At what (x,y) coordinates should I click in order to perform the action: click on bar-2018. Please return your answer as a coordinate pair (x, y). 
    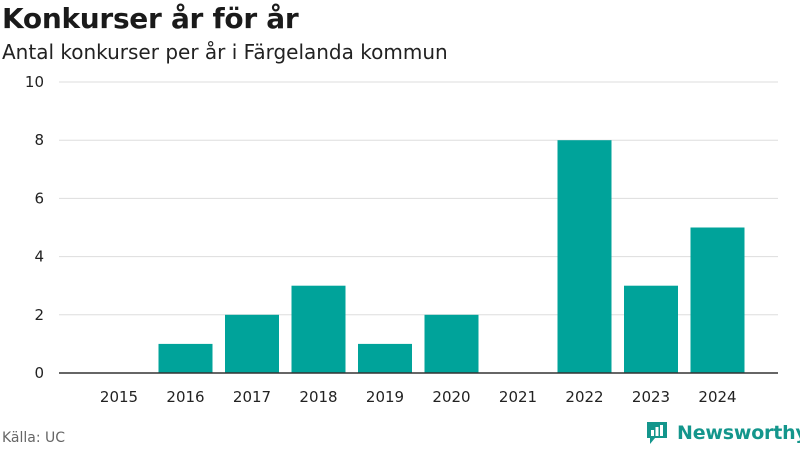
    Looking at the image, I should click on (318, 329).